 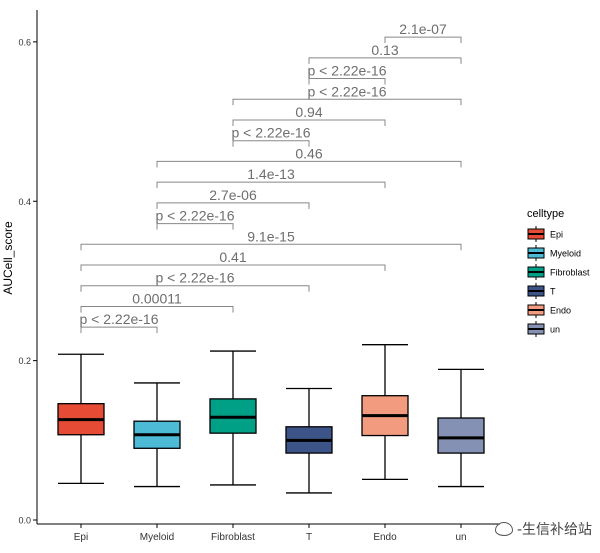 I want to click on x-tick-label: Endo, so click(x=385, y=537).